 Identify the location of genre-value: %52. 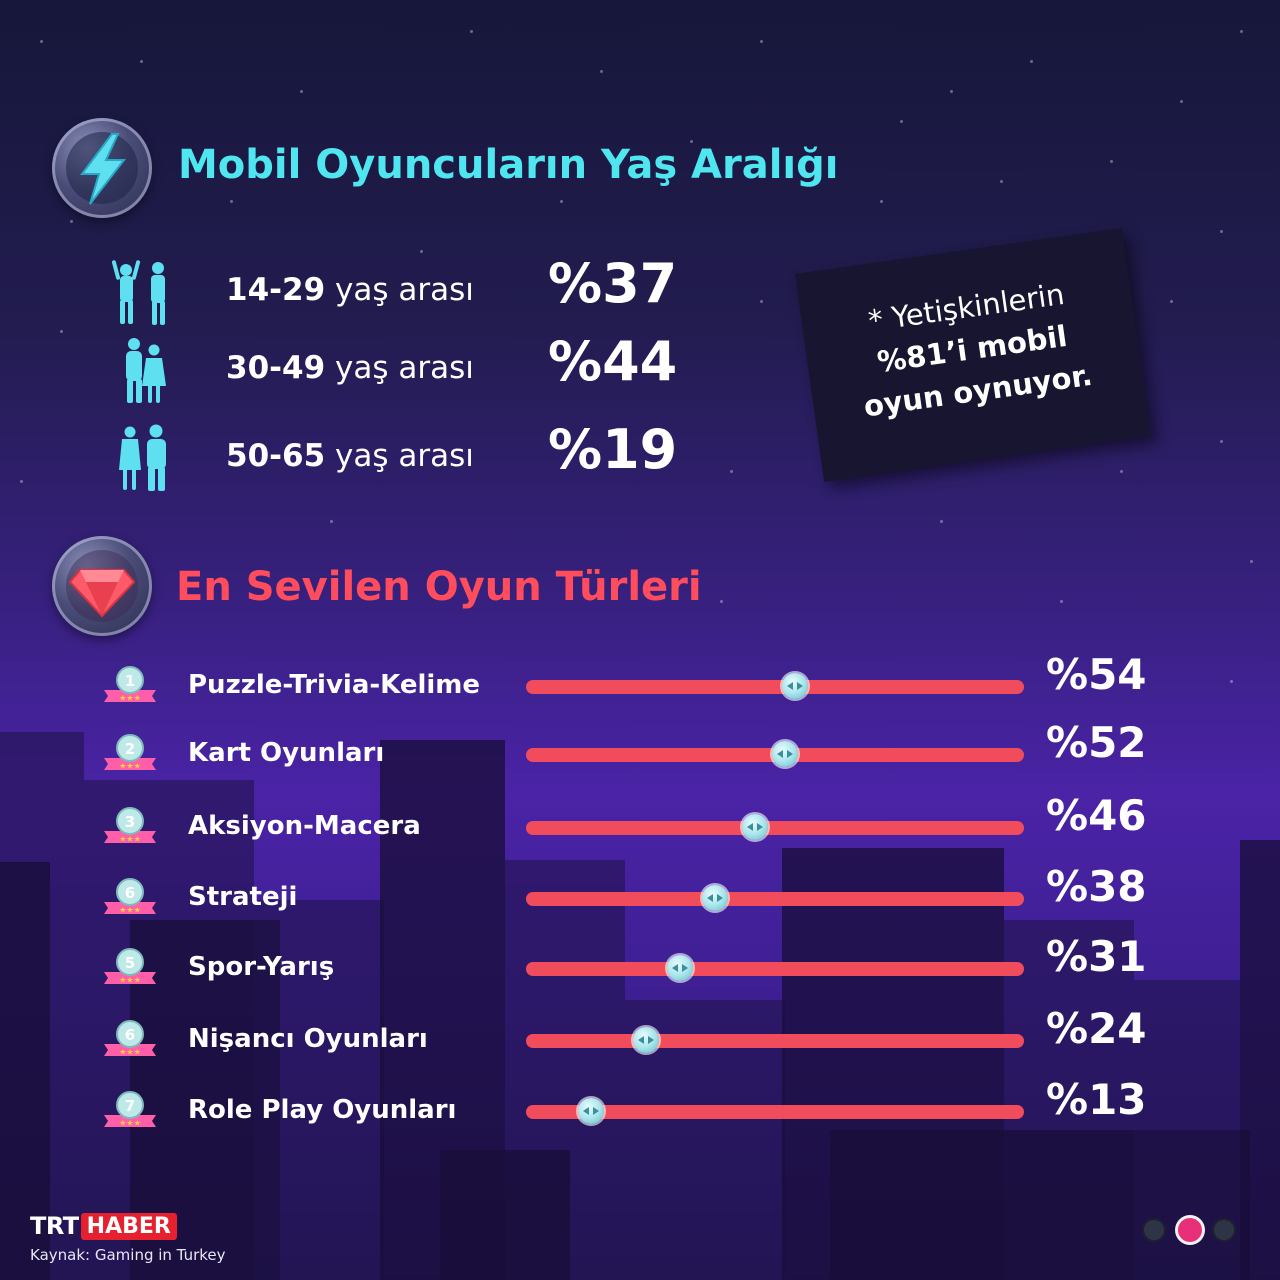
(1096, 742).